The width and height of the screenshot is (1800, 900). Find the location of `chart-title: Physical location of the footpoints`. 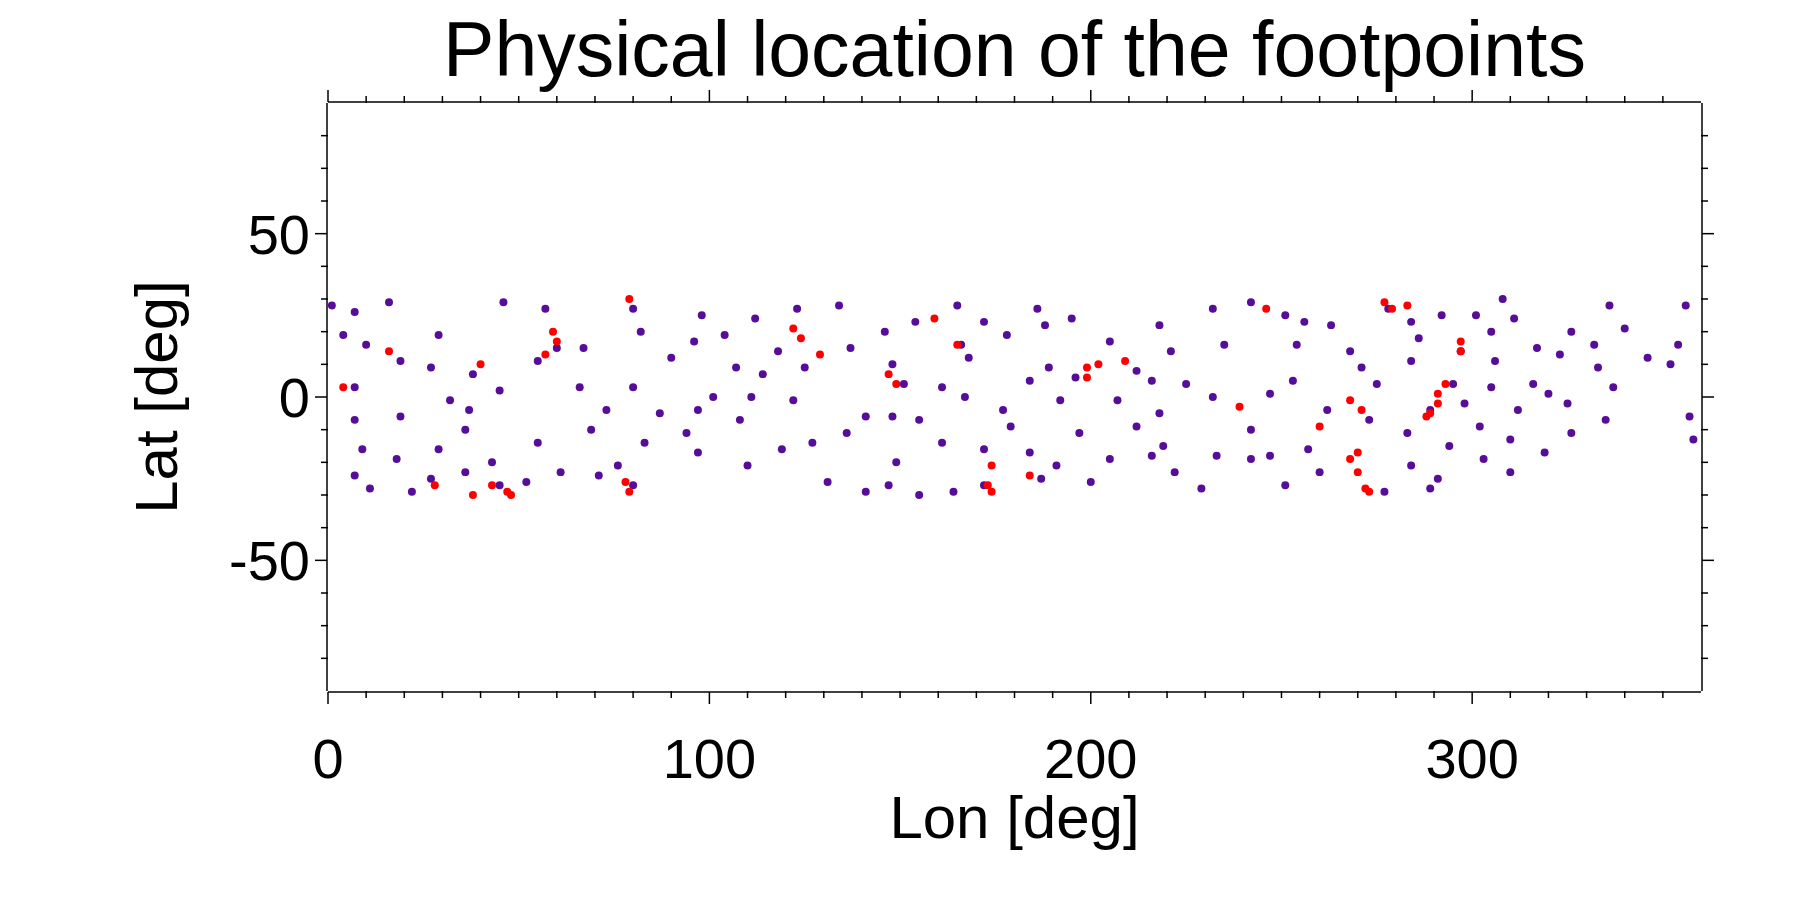

chart-title: Physical location of the footpoints is located at coordinates (1014, 49).